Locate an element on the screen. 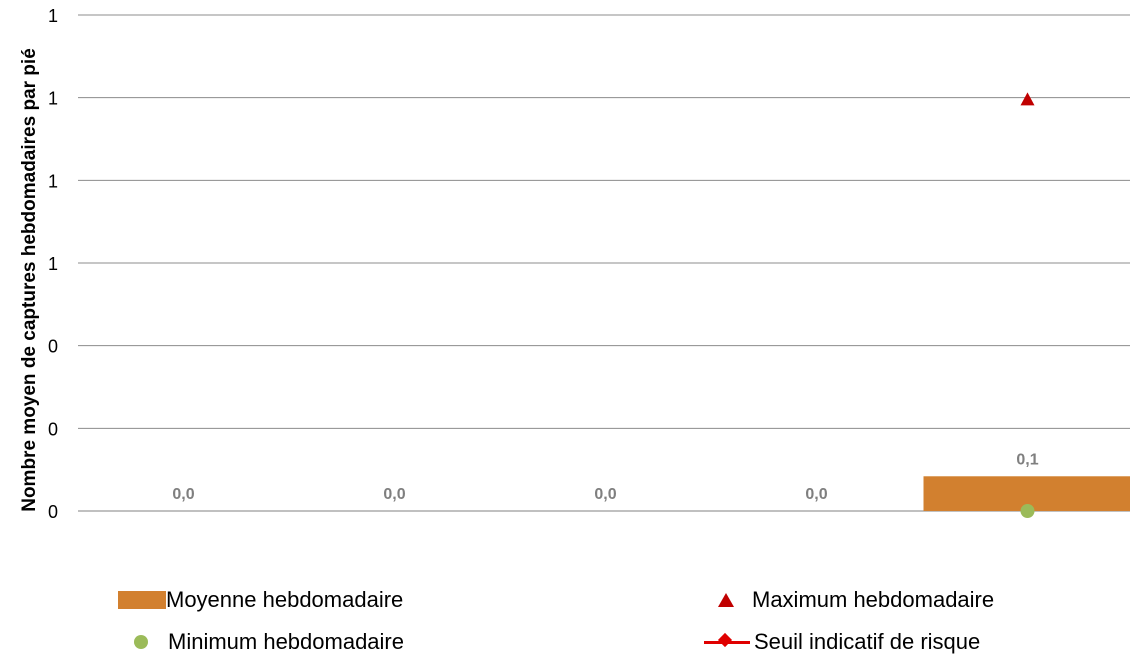  legend-label-seuil: Seuil indicatif de risque is located at coordinates (867, 641).